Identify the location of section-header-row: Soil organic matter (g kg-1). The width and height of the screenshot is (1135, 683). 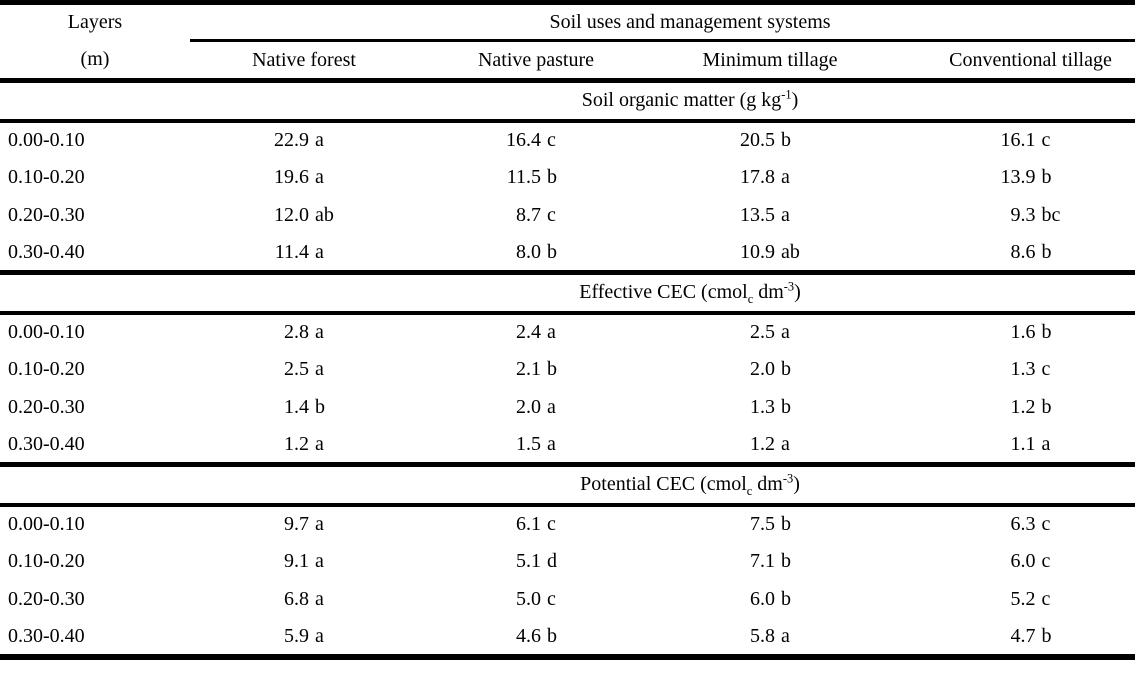
(567, 100).